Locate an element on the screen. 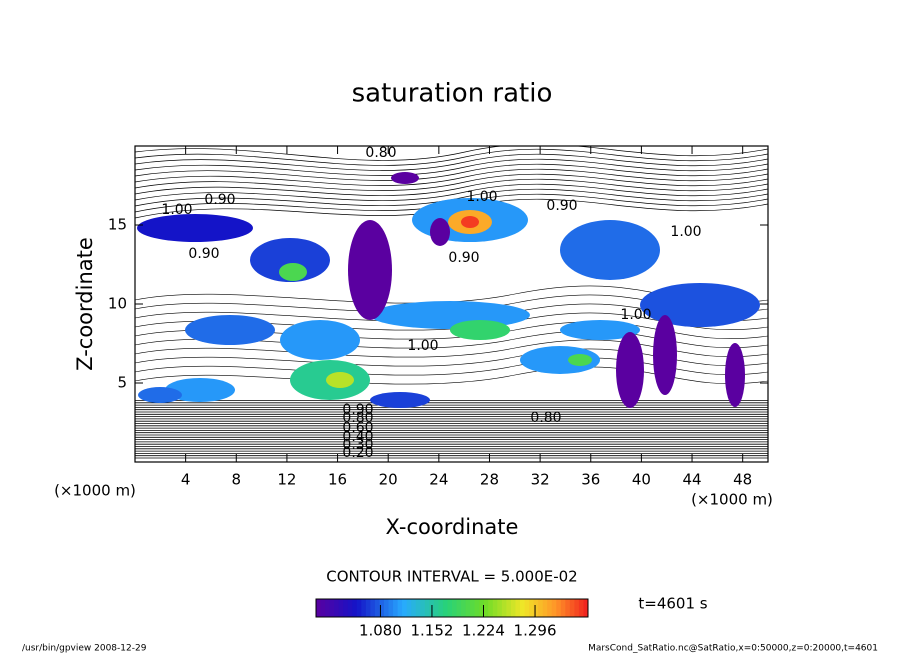 The width and height of the screenshot is (904, 654). footer-left: /usr/bin/gpview 2008-12-29 is located at coordinates (84, 649).